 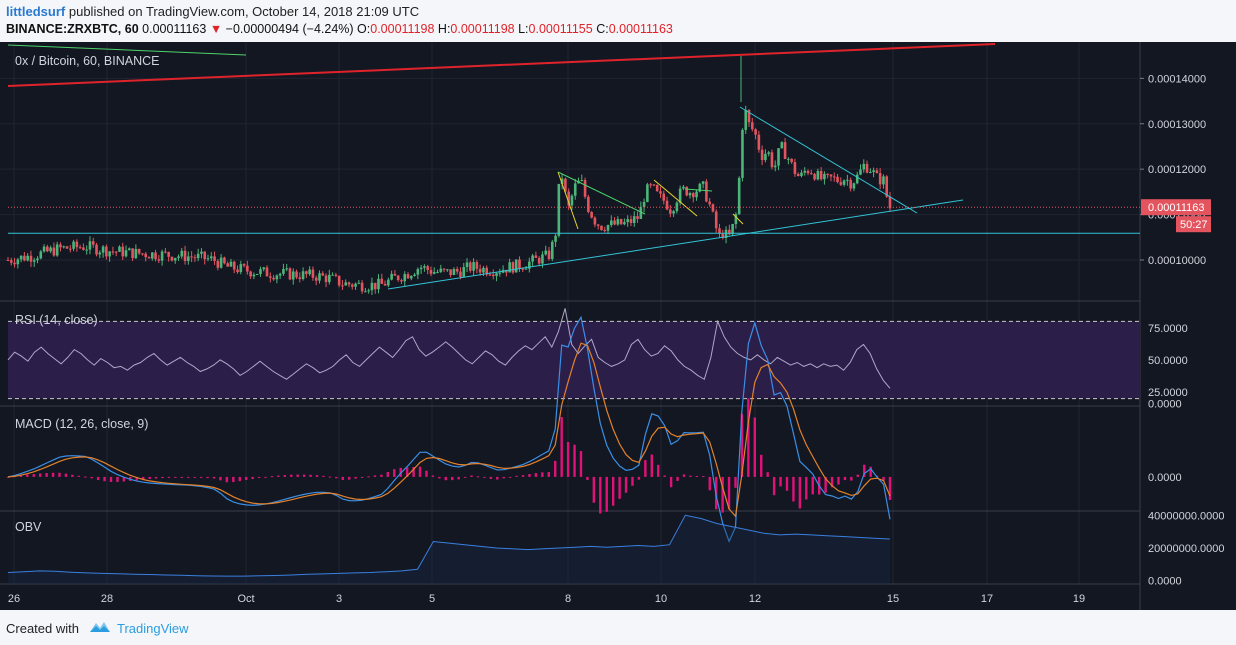 I want to click on red-trendline, so click(x=501, y=65).